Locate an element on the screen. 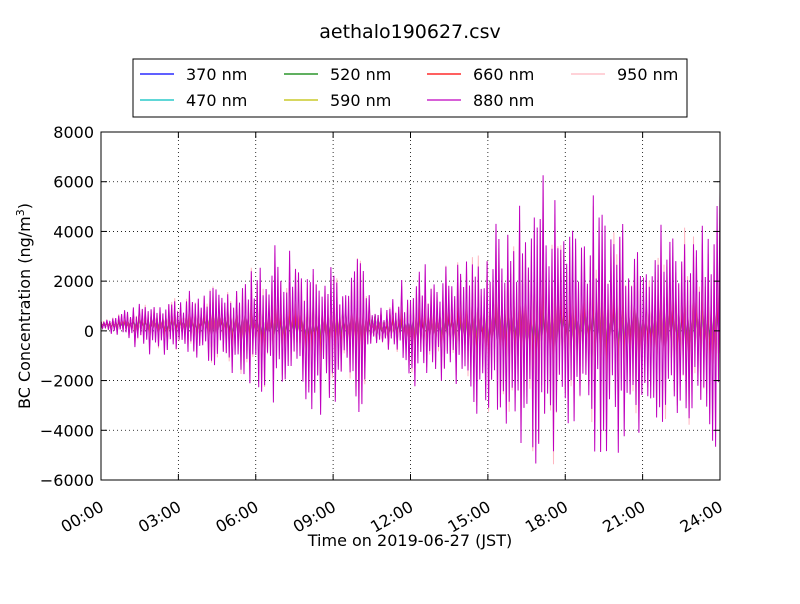  y-tick-label: −4000 is located at coordinates (67, 430).